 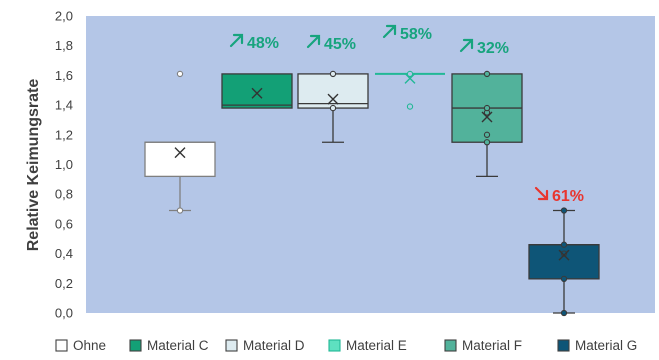 What do you see at coordinates (263, 43) in the screenshot?
I see `change-value: 48%` at bounding box center [263, 43].